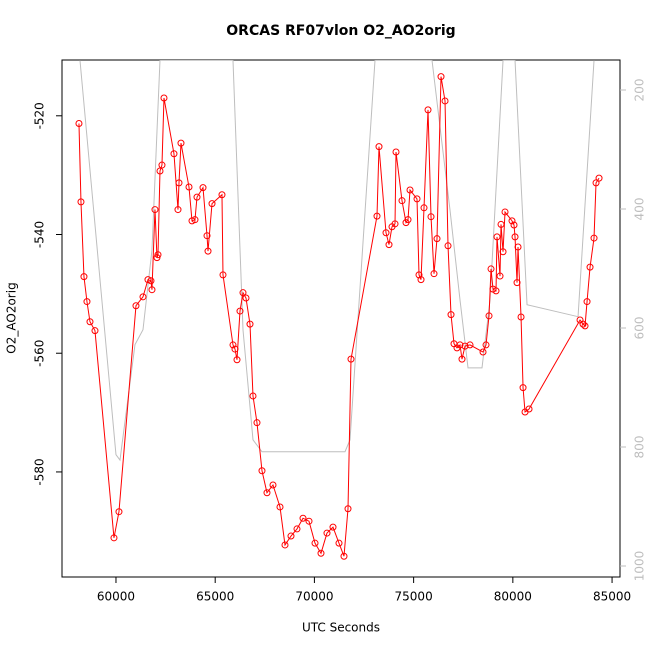 This screenshot has width=650, height=654. I want to click on y-tick-label: -520, so click(40, 115).